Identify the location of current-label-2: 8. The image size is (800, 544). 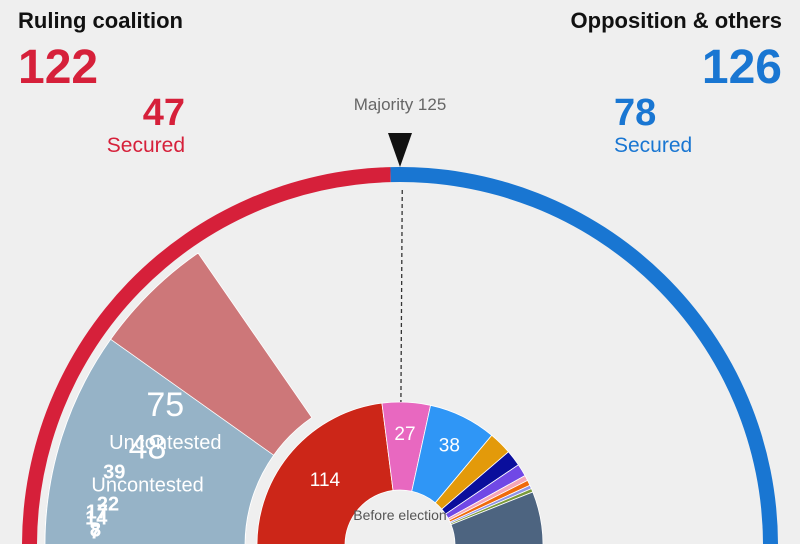
(95, 530).